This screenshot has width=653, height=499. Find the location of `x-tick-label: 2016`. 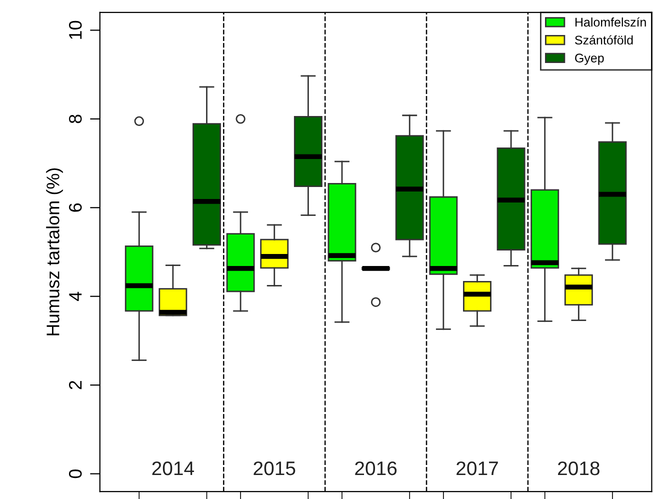

x-tick-label: 2016 is located at coordinates (376, 468).